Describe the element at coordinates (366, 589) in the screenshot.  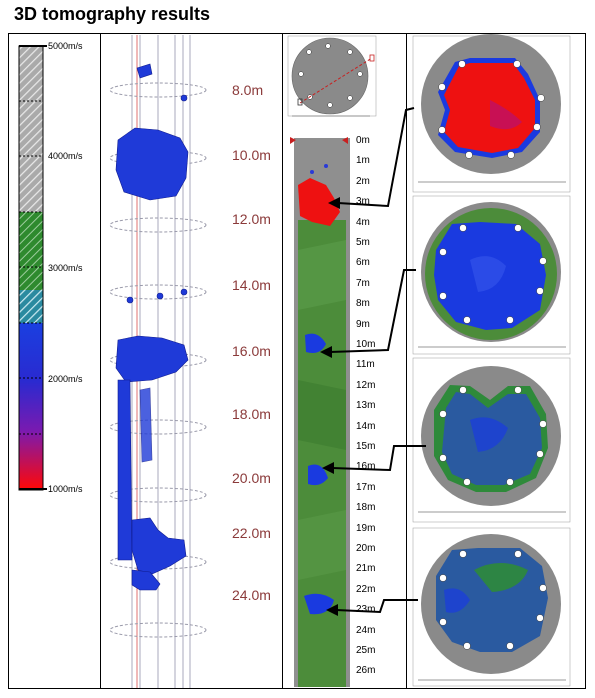
I see `depth-label: 22m` at that location.